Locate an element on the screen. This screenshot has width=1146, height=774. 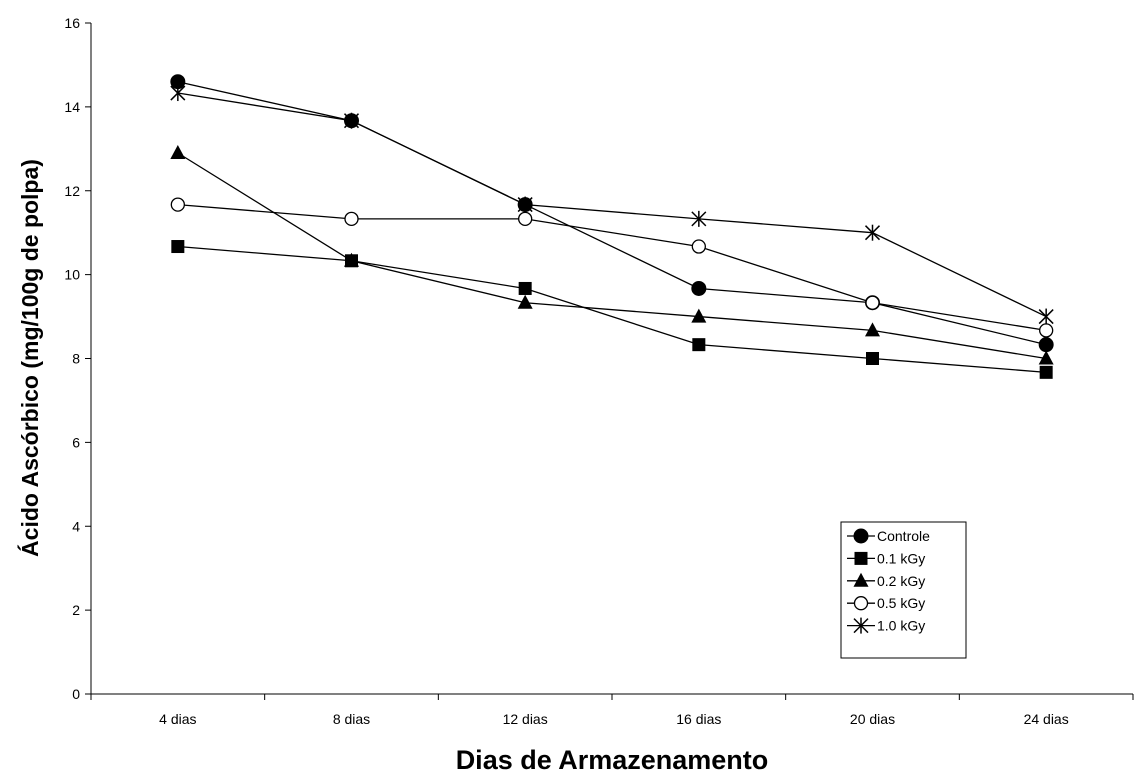
legend-item: Controle is located at coordinates (888, 536).